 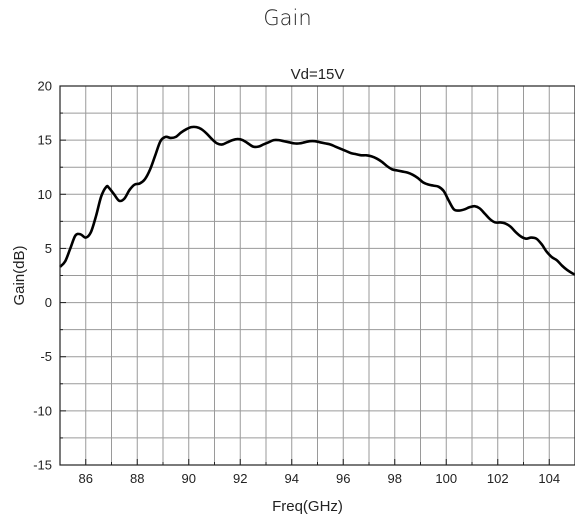 I want to click on page-heading: Gain, so click(x=287, y=18).